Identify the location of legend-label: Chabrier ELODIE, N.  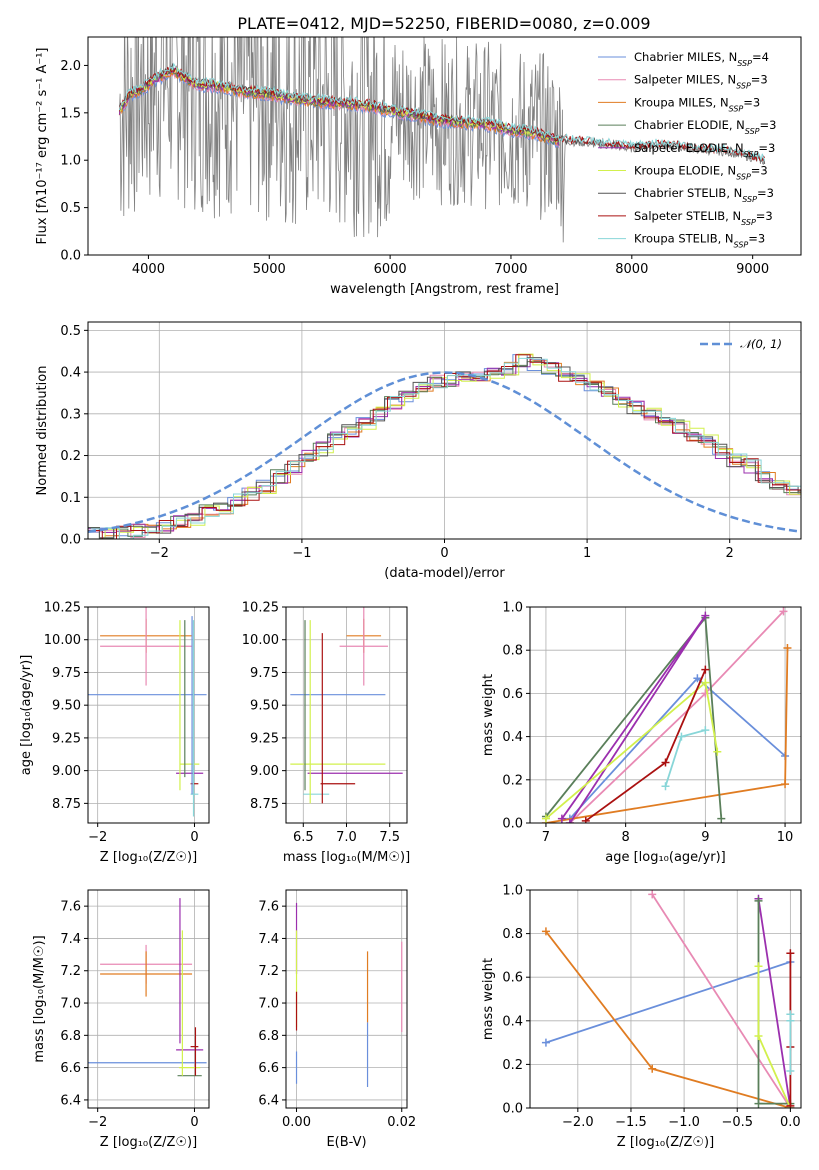
(689, 125).